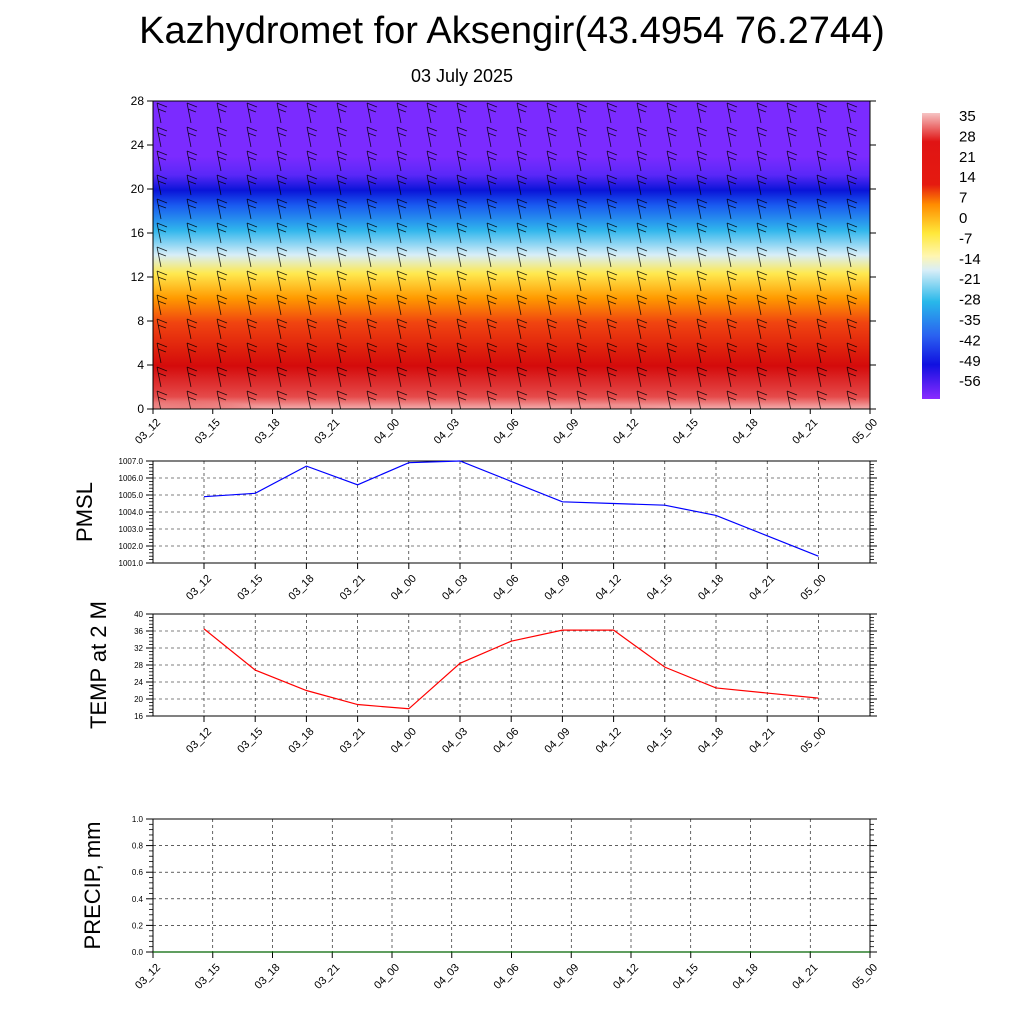  I want to click on y-tick-label: 0, so click(140, 409).